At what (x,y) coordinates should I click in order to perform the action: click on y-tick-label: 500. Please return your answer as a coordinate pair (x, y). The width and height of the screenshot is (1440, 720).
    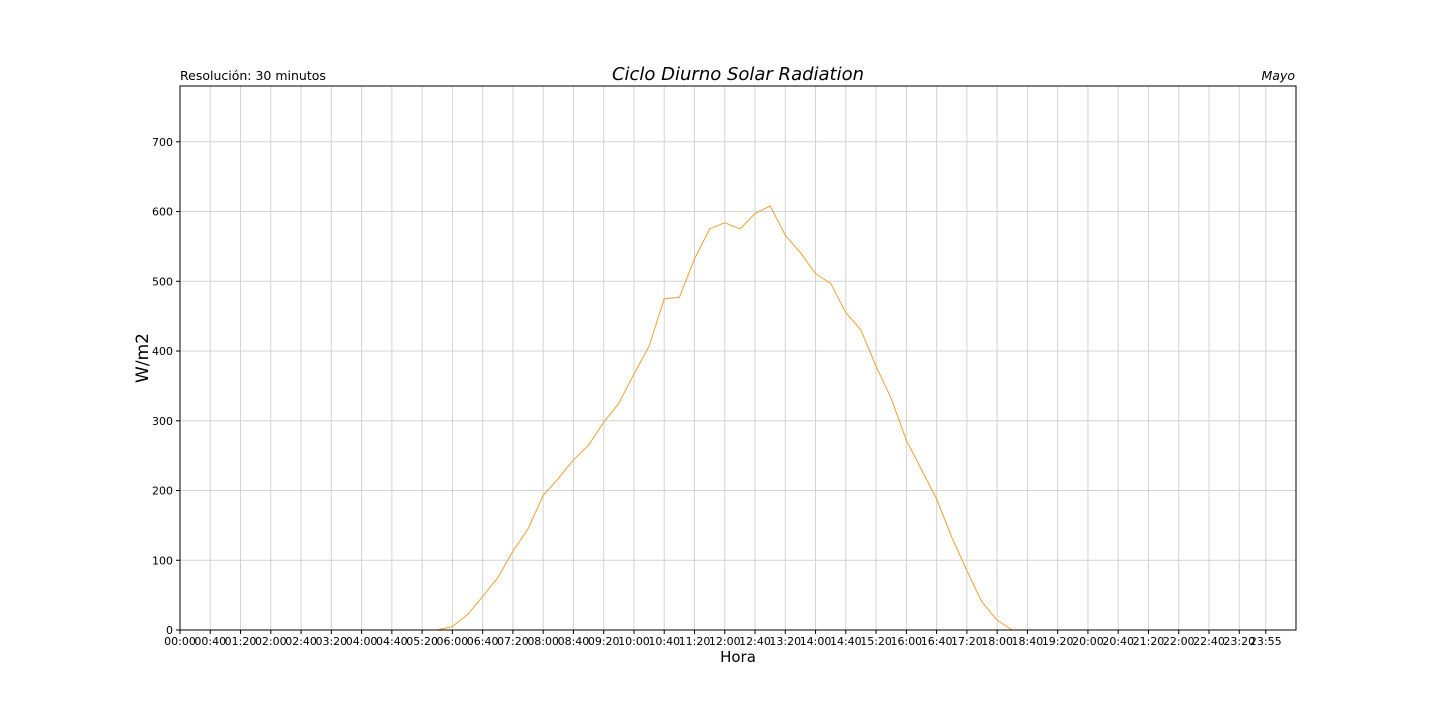
    Looking at the image, I should click on (162, 281).